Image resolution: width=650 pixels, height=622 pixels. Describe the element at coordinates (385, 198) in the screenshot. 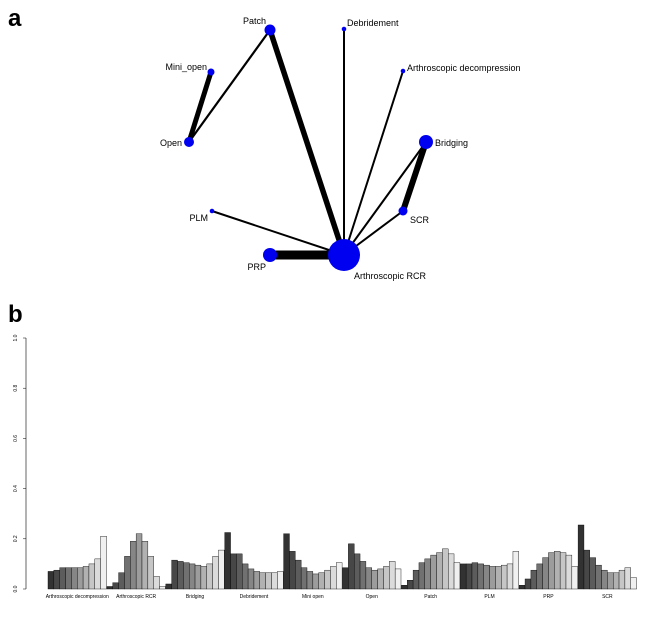

I see `edge-bridging-arcr` at that location.